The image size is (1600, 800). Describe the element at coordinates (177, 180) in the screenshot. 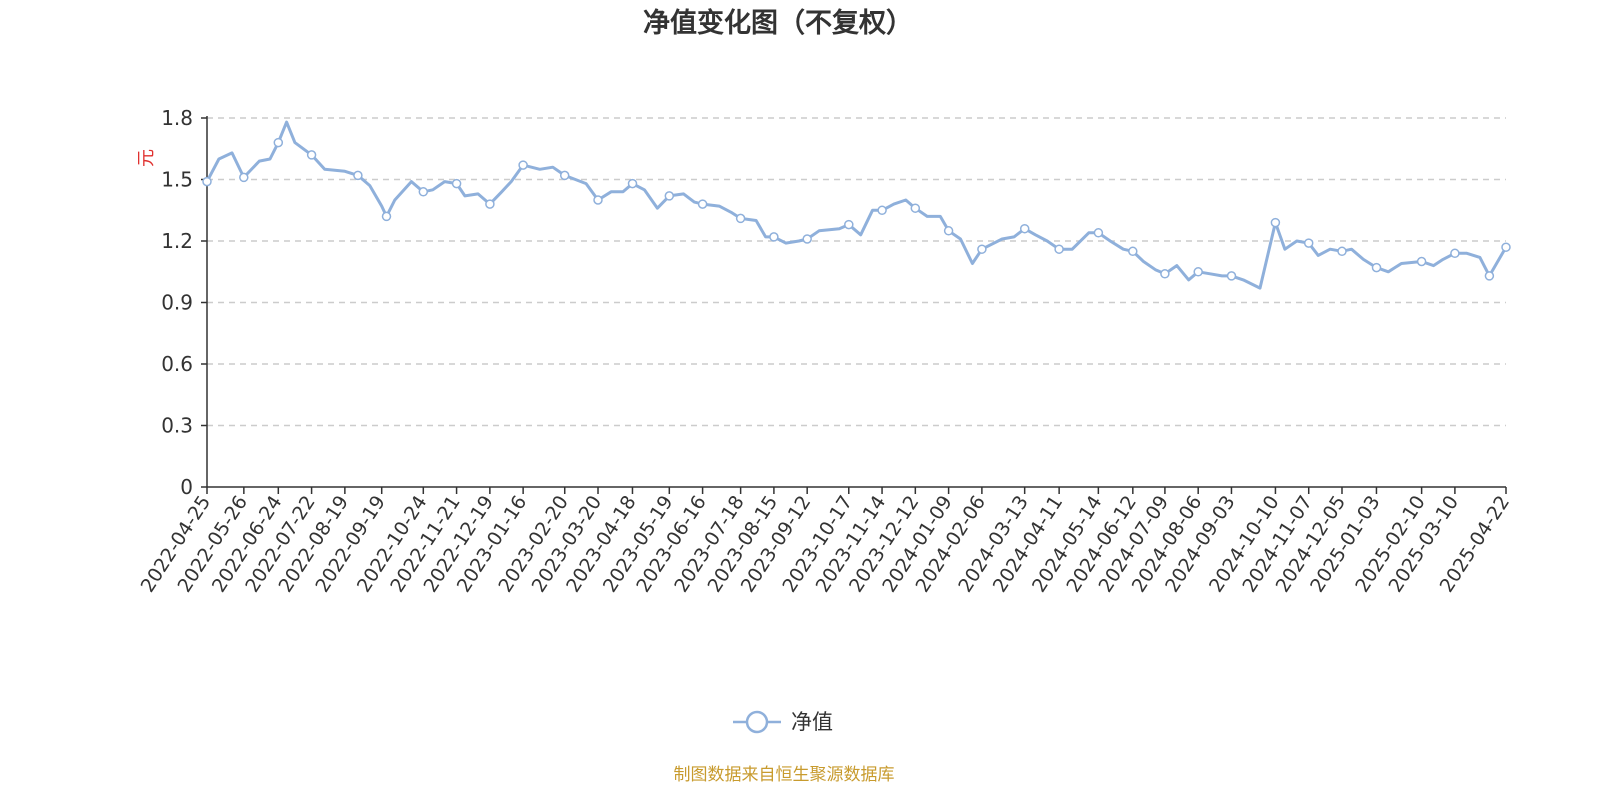

I see `y-tick-label: 1.5` at that location.